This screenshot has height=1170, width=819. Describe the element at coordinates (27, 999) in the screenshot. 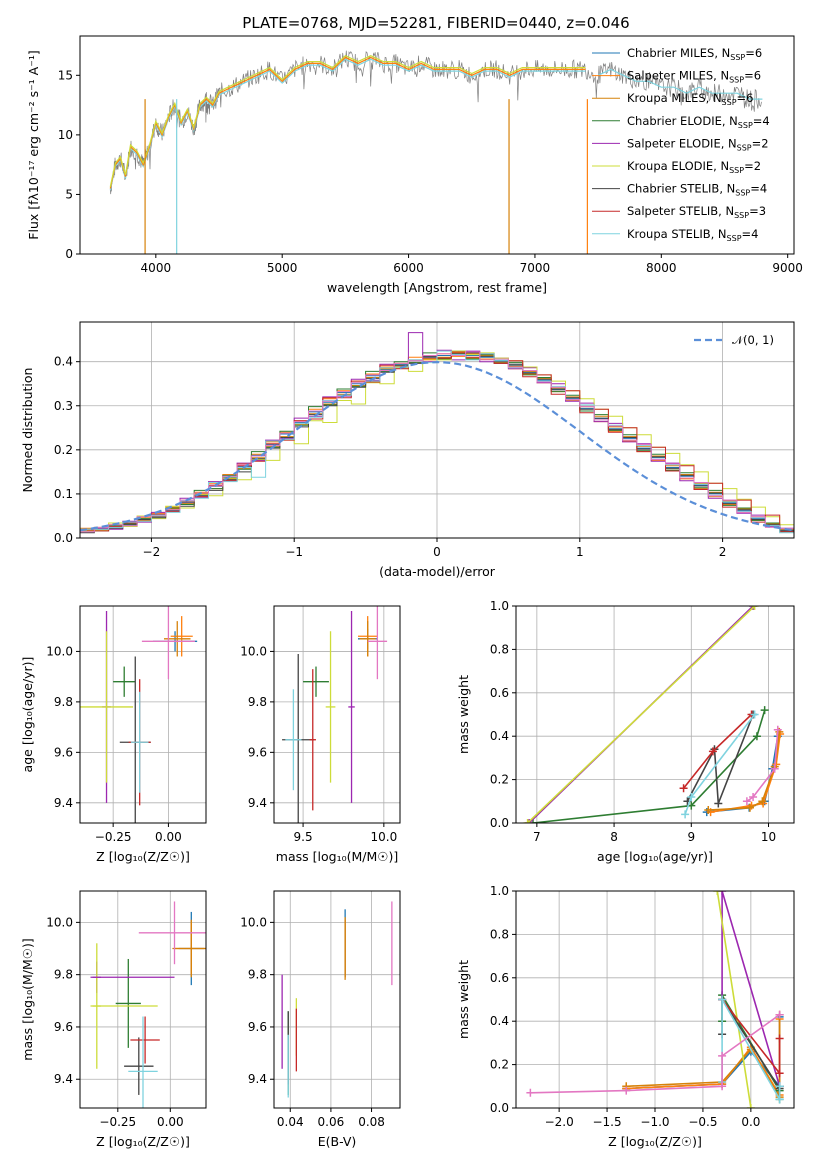

I see `y-axis-label: mass [log₁₀(M/M☉)]` at that location.